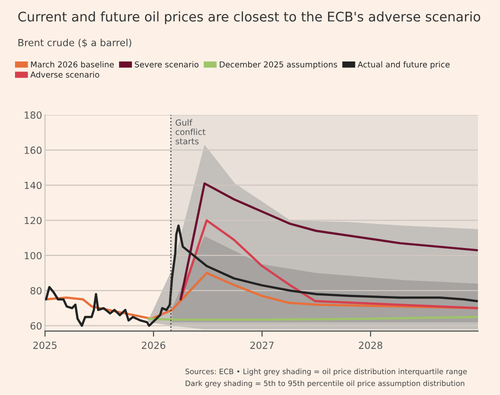 The width and height of the screenshot is (500, 395). I want to click on y-tick-label: 80, so click(36, 290).